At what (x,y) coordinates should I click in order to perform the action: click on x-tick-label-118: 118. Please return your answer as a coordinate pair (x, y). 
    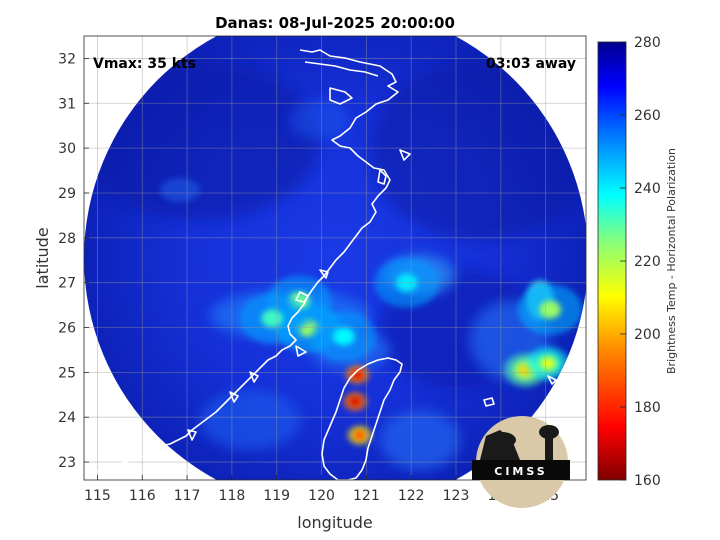
    Looking at the image, I should click on (232, 496).